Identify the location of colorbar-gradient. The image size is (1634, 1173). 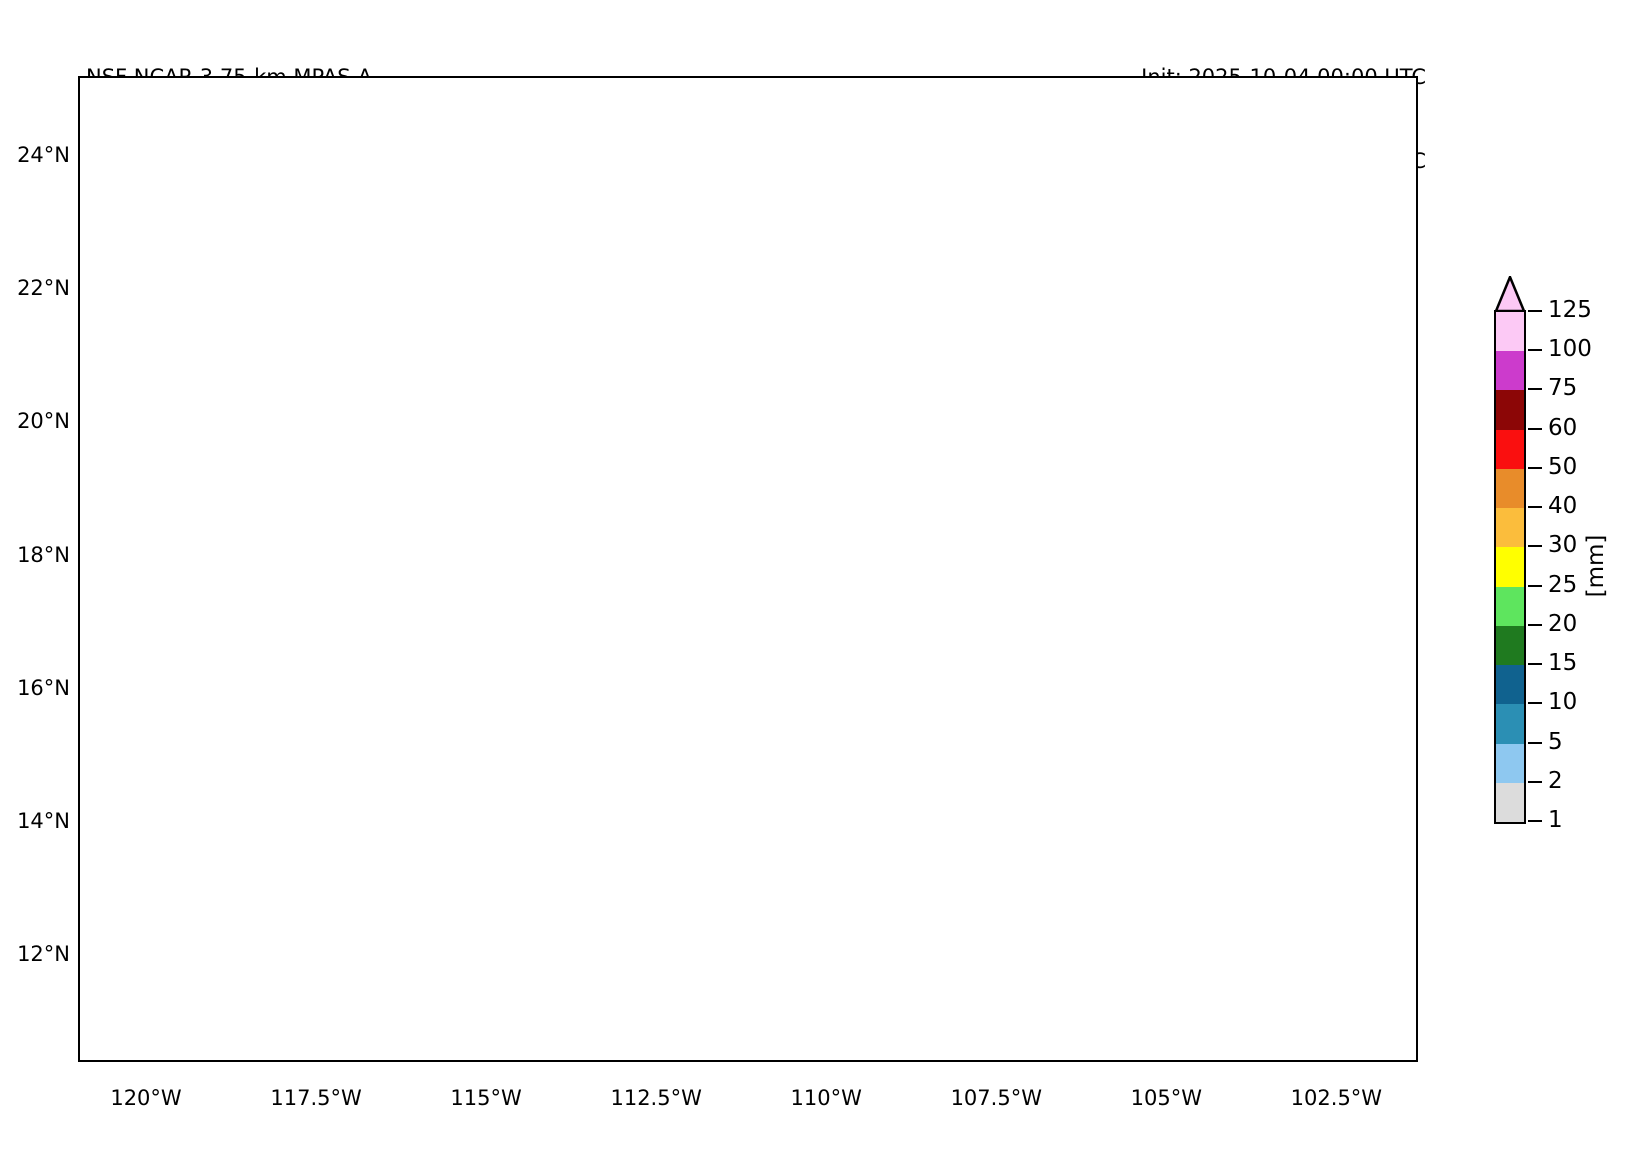
(1510, 567).